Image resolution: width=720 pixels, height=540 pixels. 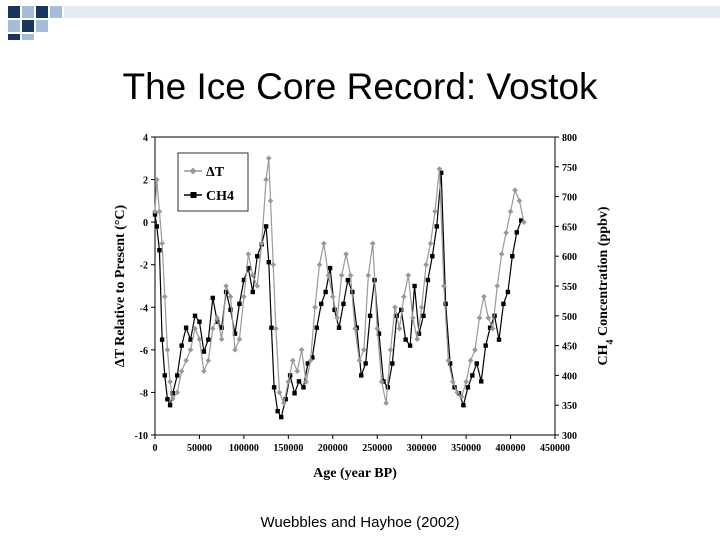 I want to click on y-left-tick-label: 2, so click(x=145, y=181).